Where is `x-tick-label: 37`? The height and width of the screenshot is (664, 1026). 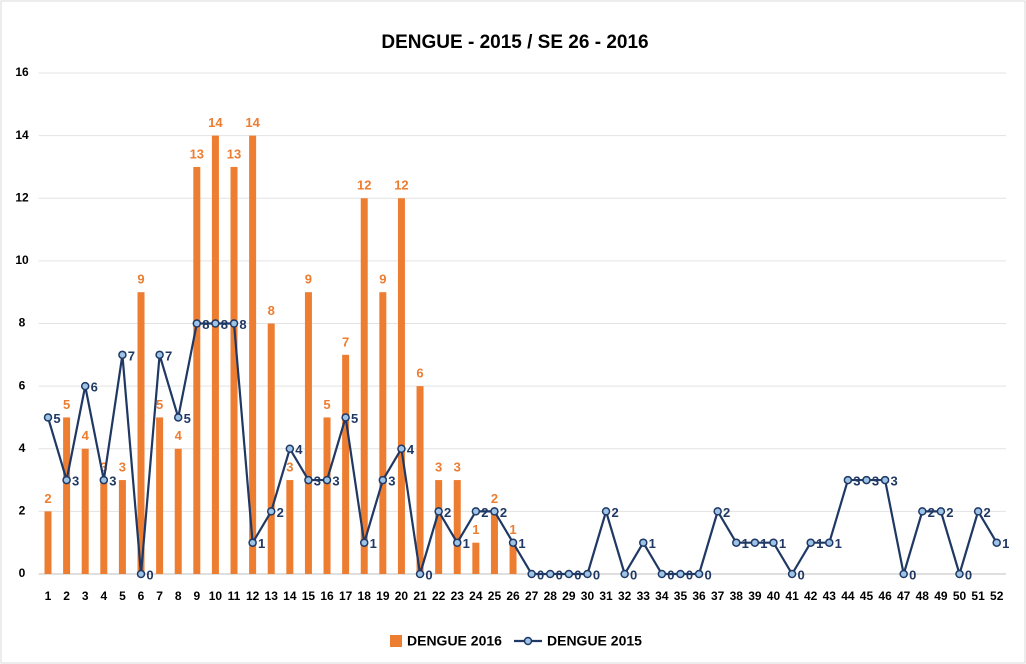 x-tick-label: 37 is located at coordinates (718, 596).